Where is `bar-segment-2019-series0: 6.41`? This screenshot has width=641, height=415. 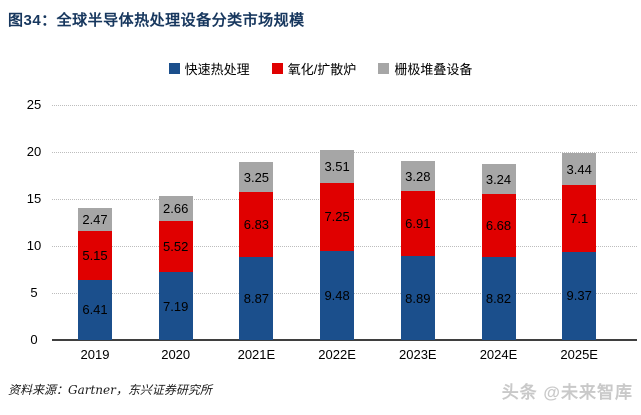
bar-segment-2019-series0: 6.41 is located at coordinates (95, 309).